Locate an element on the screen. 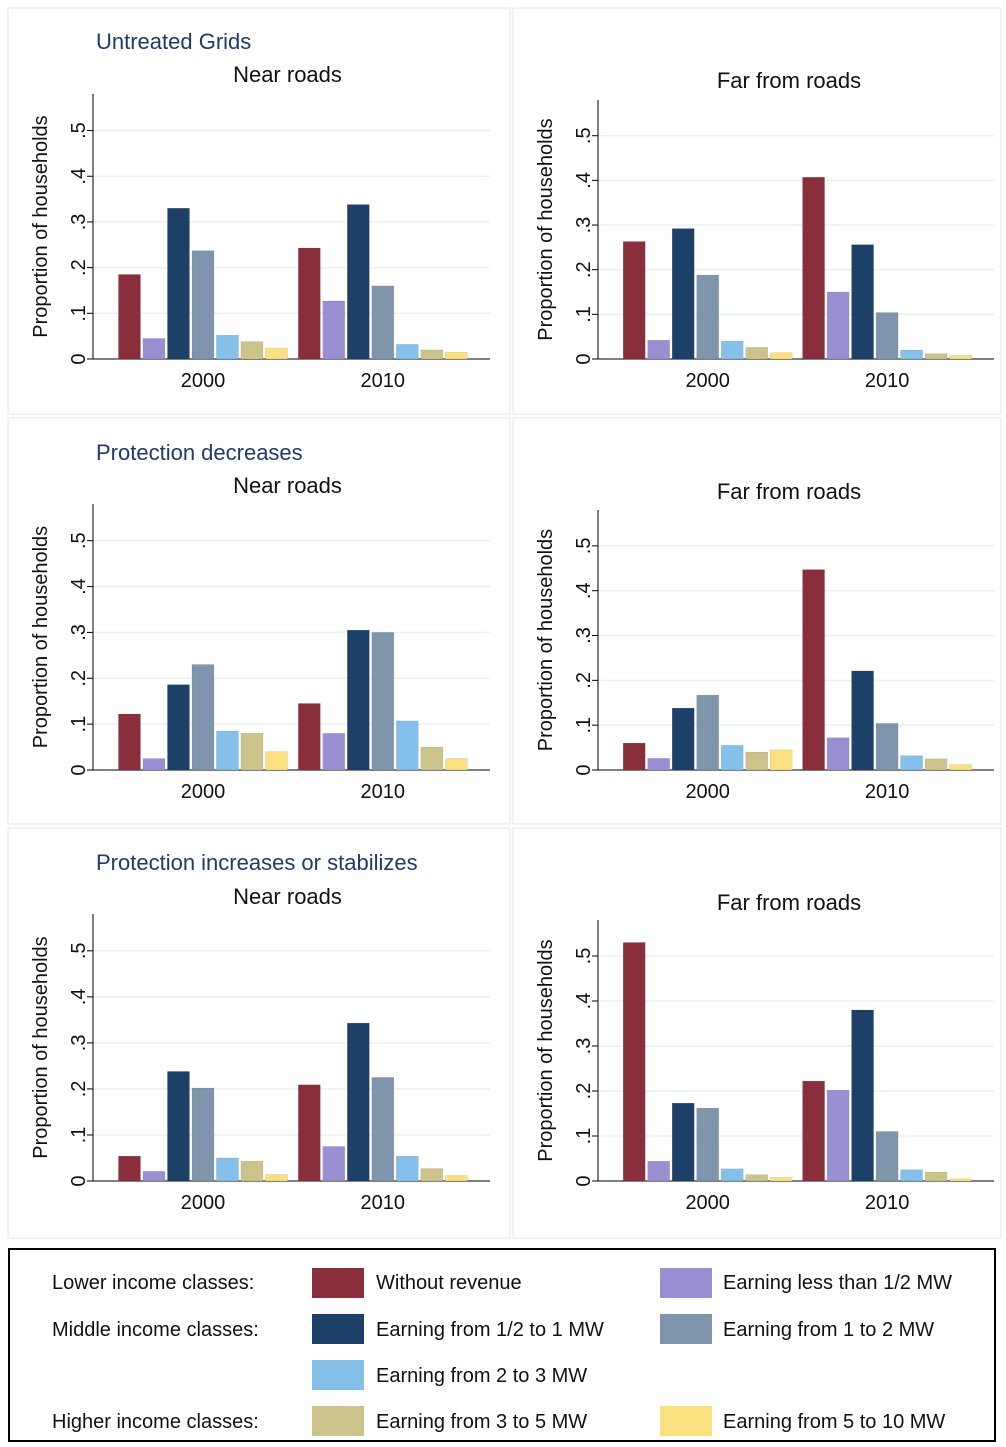 The image size is (1006, 1447). group-title: Protection increases or stabilizes is located at coordinates (257, 862).